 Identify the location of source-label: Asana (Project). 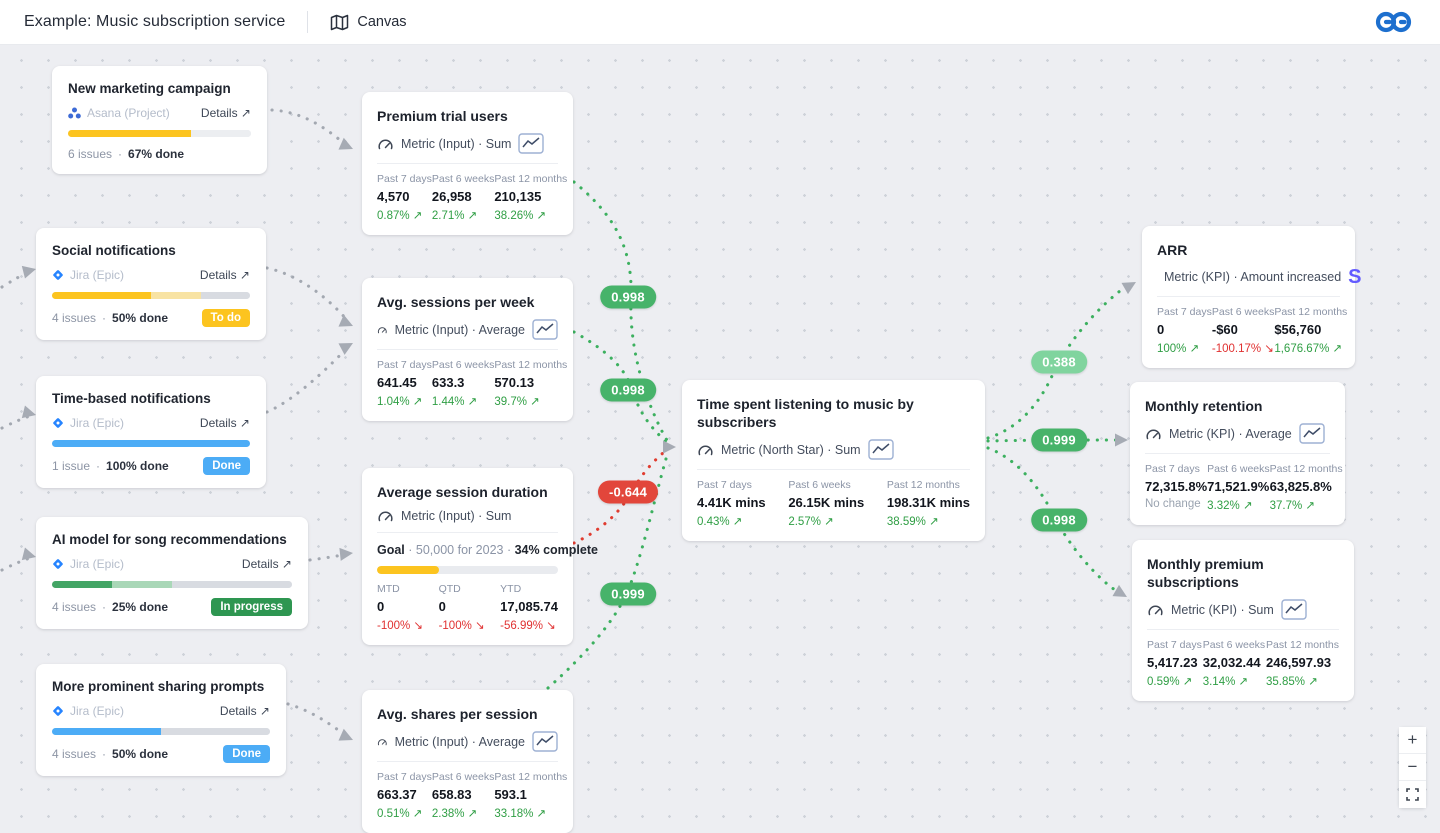
(134, 113).